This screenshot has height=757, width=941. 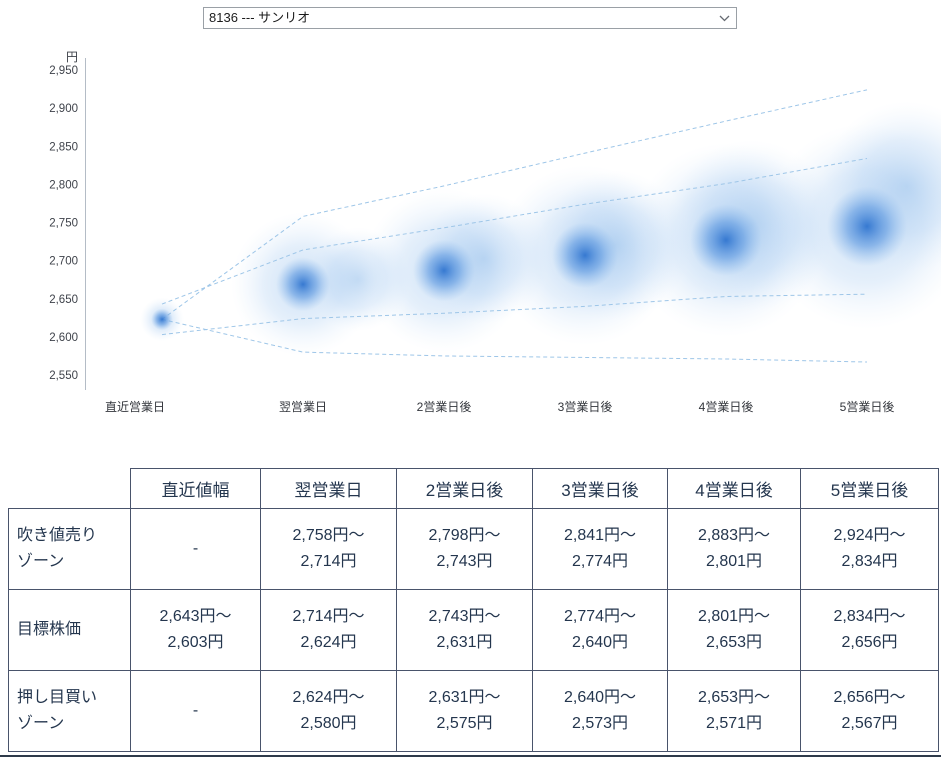 What do you see at coordinates (303, 407) in the screenshot?
I see `x-tick-label: 翌営業日` at bounding box center [303, 407].